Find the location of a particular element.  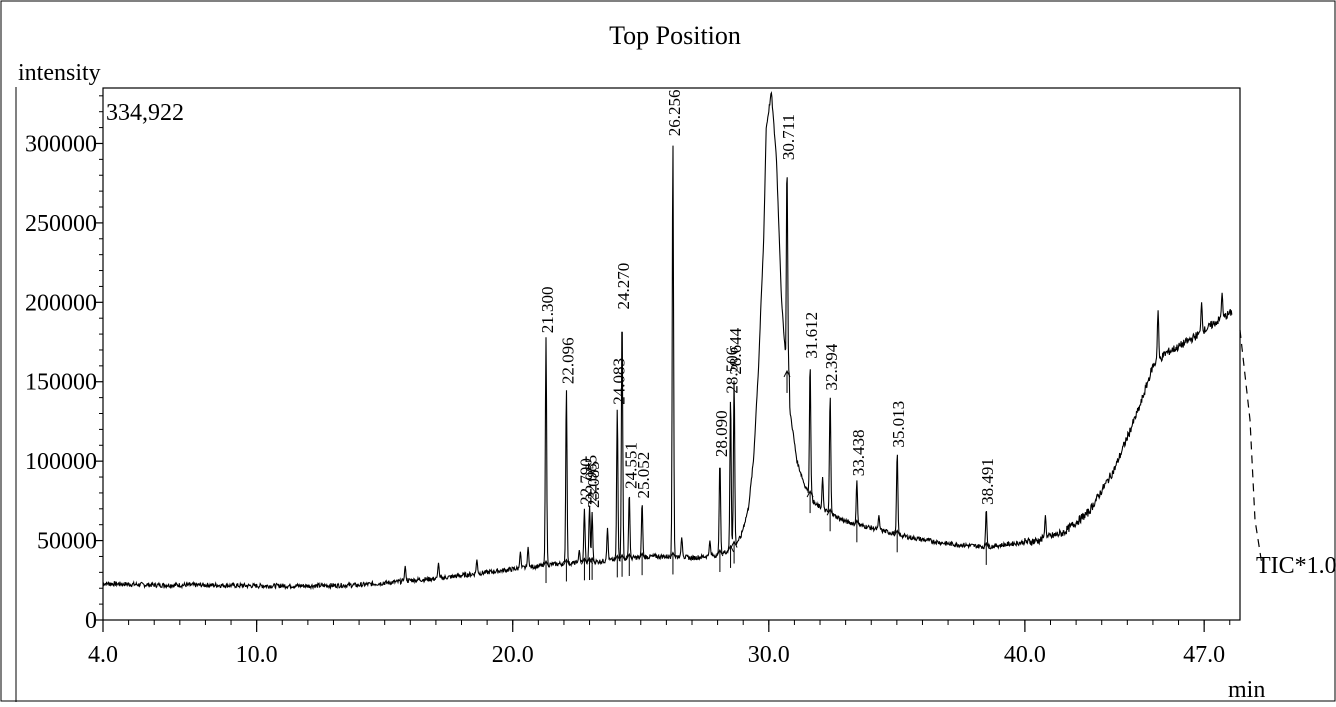

x-axis-label: min is located at coordinates (1246, 689).